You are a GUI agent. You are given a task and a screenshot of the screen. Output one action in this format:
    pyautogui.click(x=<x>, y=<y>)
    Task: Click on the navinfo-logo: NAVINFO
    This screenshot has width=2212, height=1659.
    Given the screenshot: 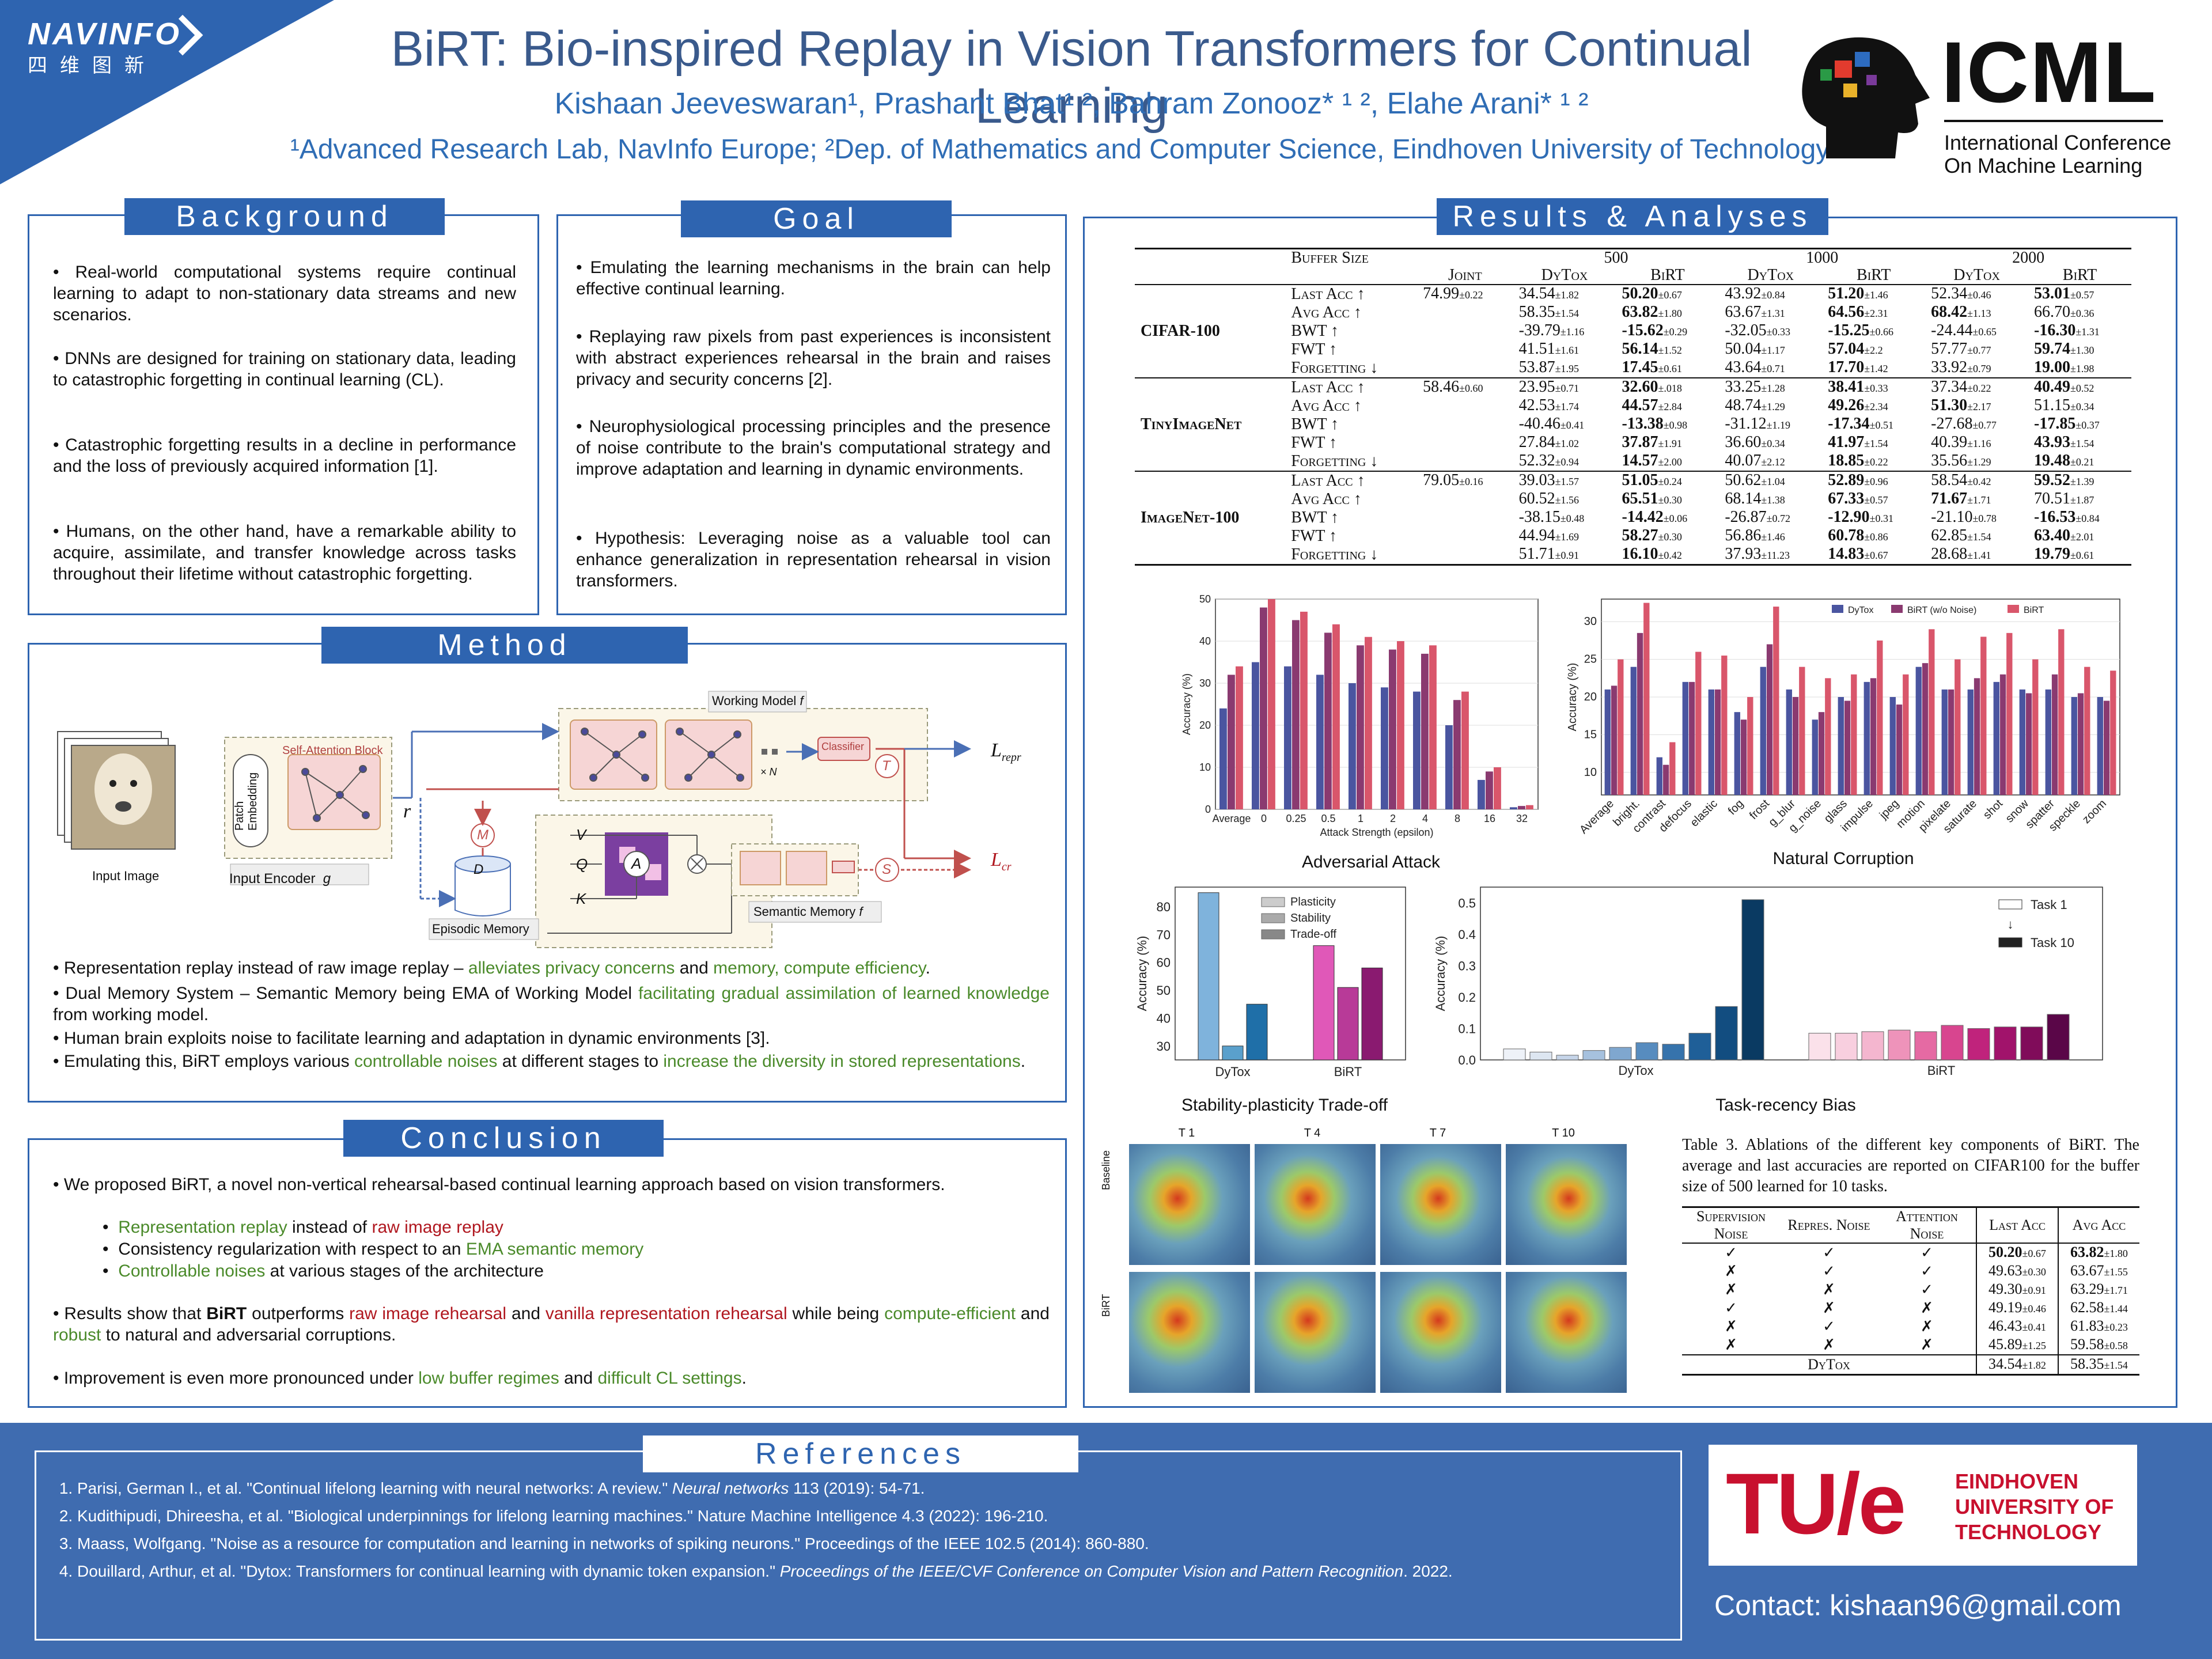 What is the action you would take?
    pyautogui.click(x=104, y=34)
    